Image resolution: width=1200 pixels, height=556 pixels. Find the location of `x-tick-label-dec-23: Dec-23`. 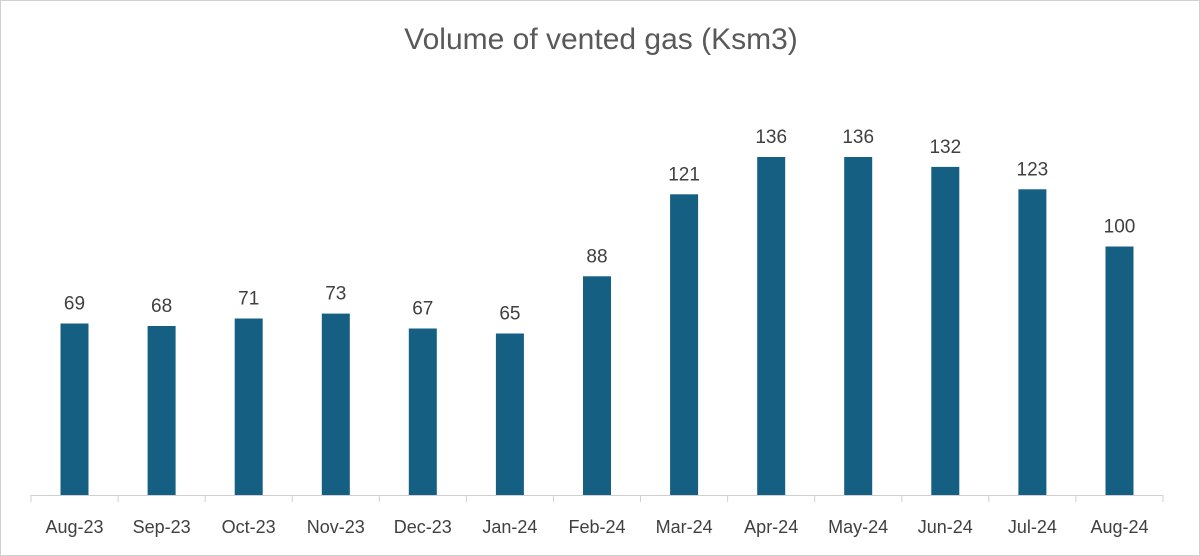

x-tick-label-dec-23: Dec-23 is located at coordinates (423, 527).